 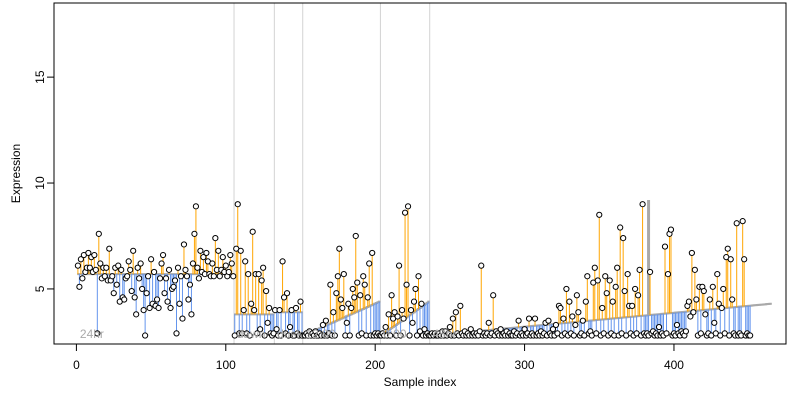 What do you see at coordinates (375, 365) in the screenshot?
I see `x-tick-label: 200` at bounding box center [375, 365].